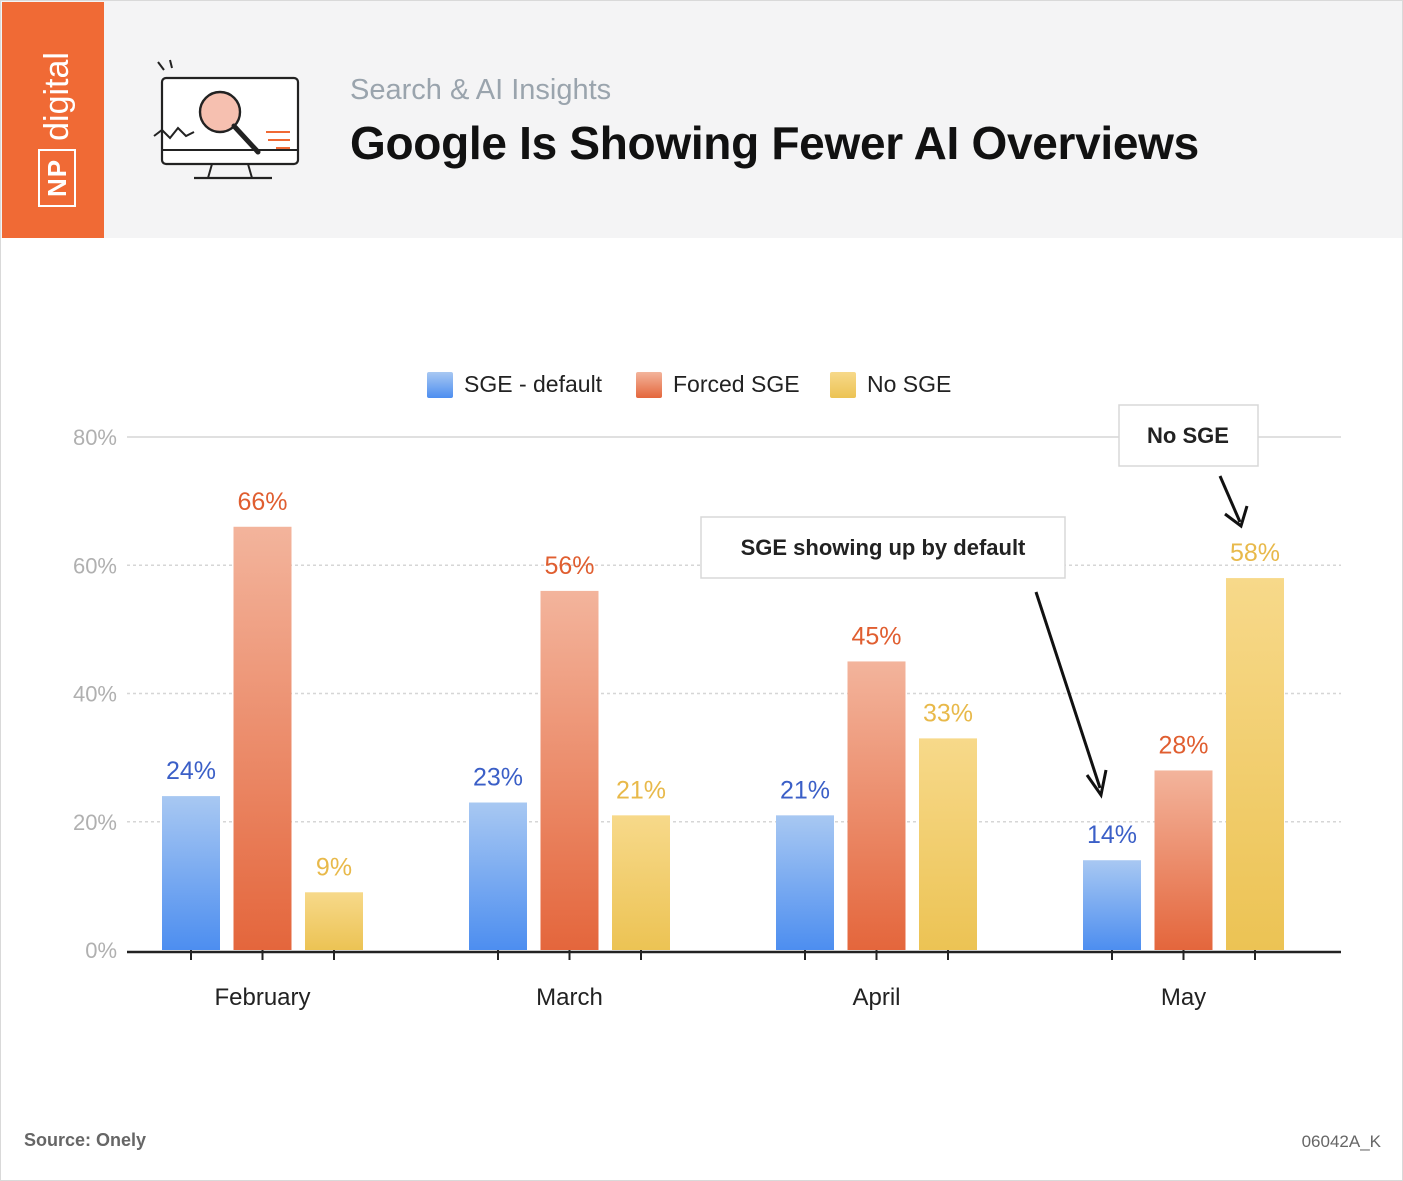 This screenshot has width=1403, height=1181. Describe the element at coordinates (569, 566) in the screenshot. I see `bar-value-label: 56%` at that location.